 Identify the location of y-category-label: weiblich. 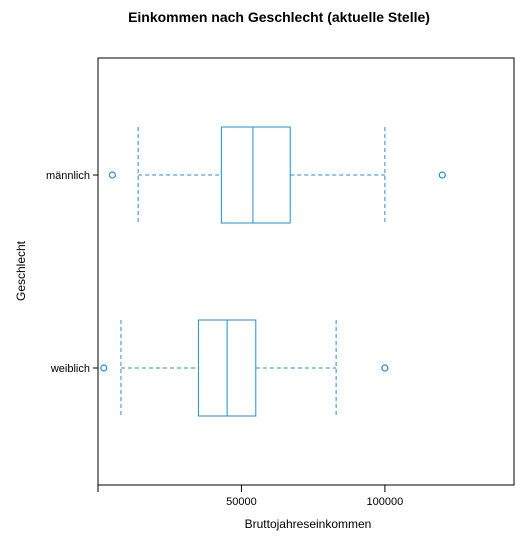
(70, 369).